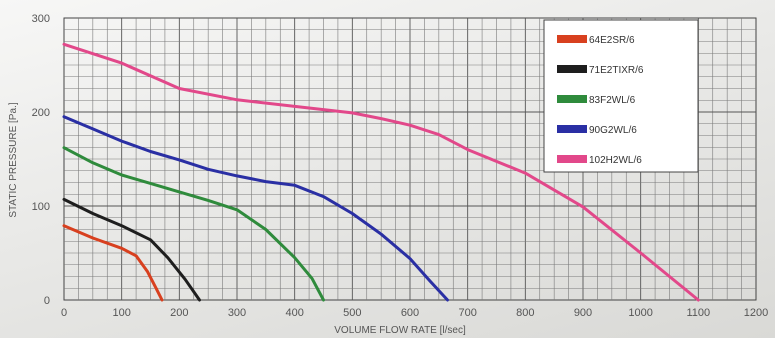 This screenshot has width=775, height=338. I want to click on x-tick-label: 900, so click(583, 313).